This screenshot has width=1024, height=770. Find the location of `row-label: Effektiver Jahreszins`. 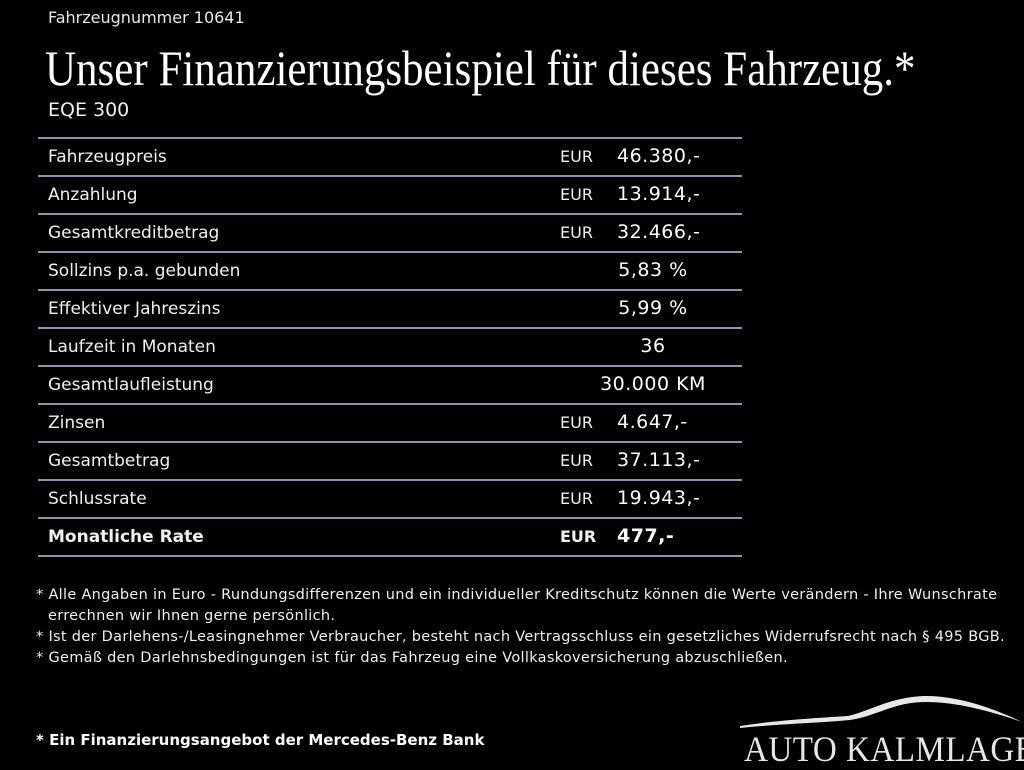

row-label: Effektiver Jahreszins is located at coordinates (134, 309).